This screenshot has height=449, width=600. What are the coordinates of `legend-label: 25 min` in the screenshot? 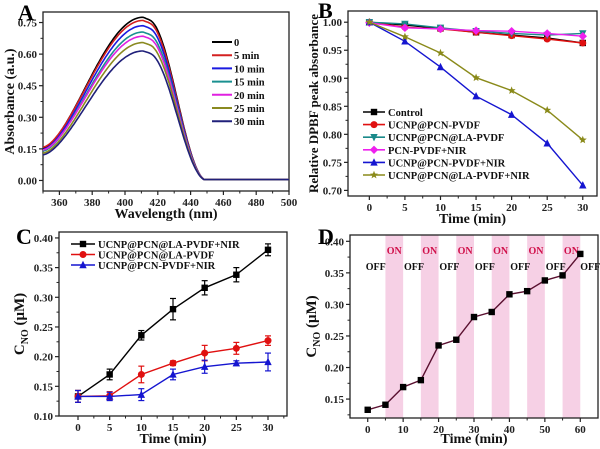 It's located at (249, 109).